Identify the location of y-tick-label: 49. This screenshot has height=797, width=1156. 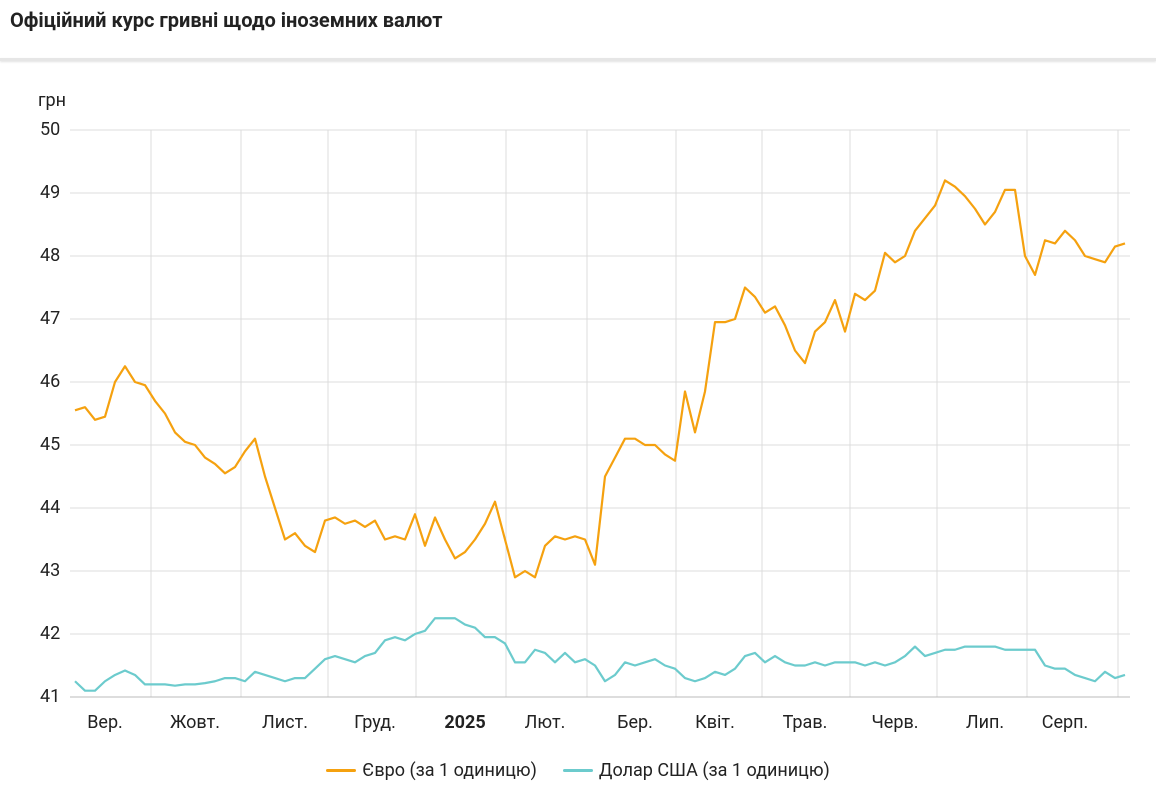
(50, 192).